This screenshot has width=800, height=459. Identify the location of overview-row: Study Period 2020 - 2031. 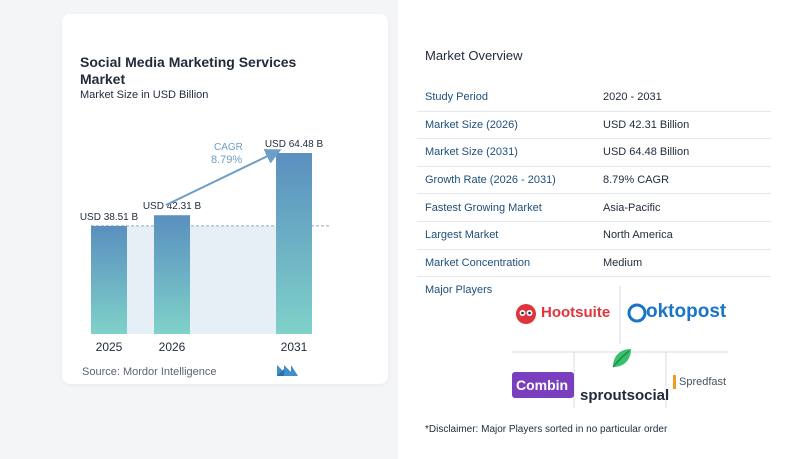
(594, 98).